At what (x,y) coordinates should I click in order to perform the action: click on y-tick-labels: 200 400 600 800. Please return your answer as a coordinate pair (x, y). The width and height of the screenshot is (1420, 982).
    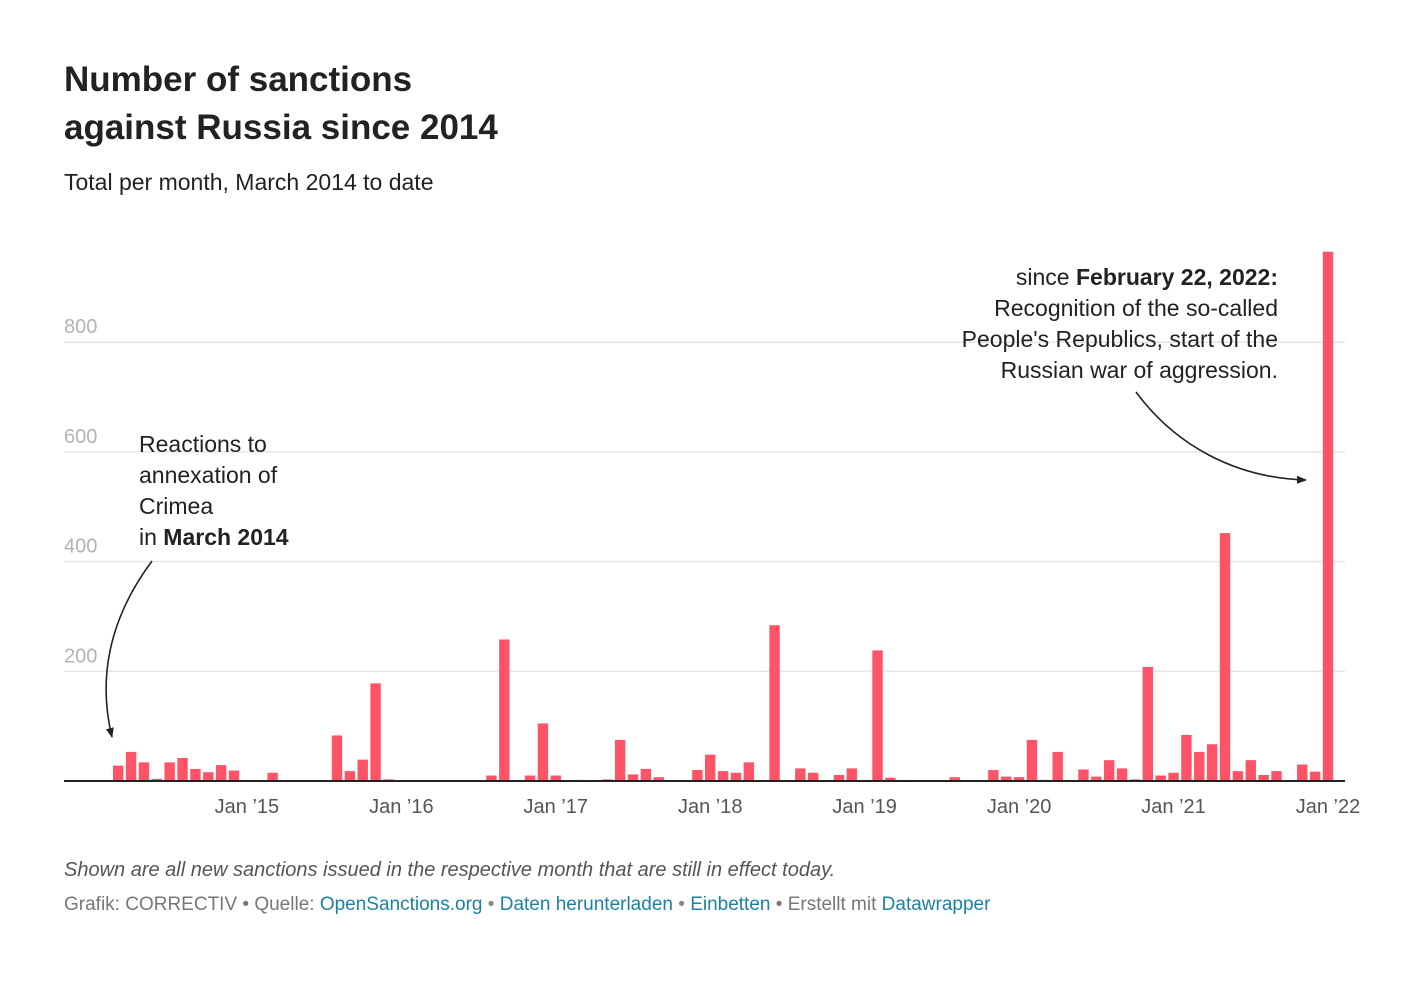
    Looking at the image, I should click on (80, 491).